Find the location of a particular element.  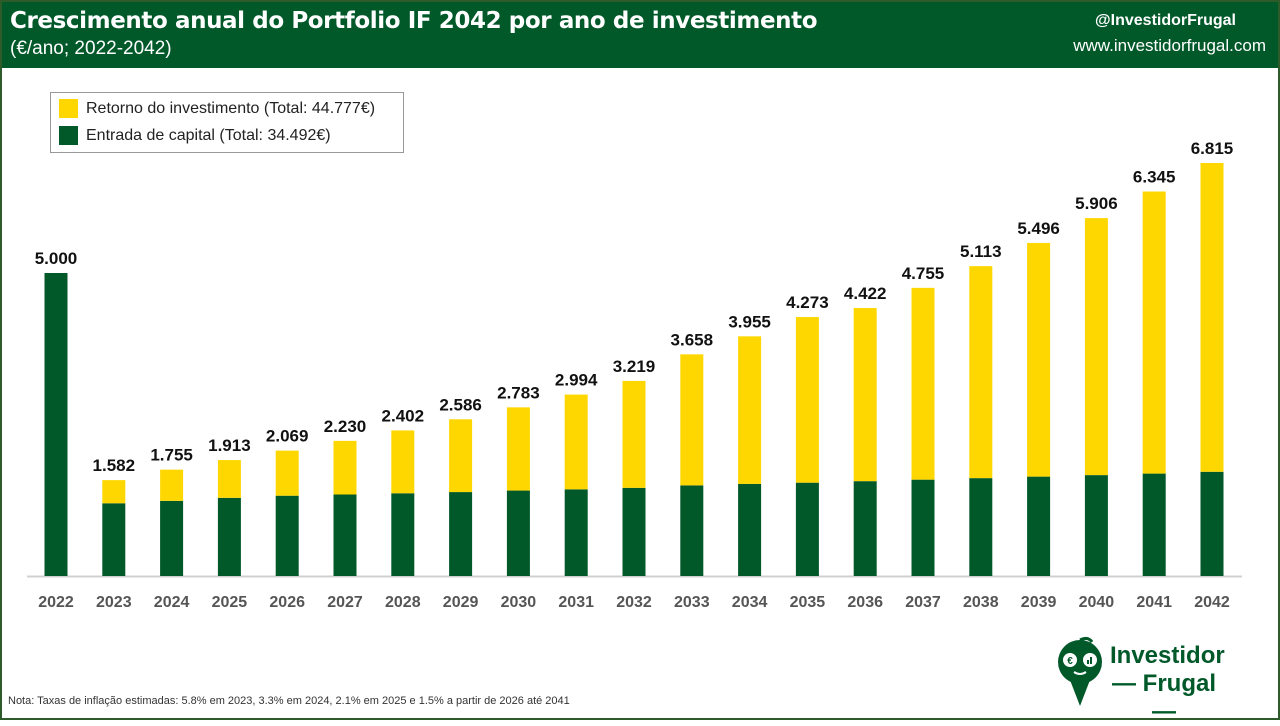

total-data-label: 5.496 is located at coordinates (1038, 228).